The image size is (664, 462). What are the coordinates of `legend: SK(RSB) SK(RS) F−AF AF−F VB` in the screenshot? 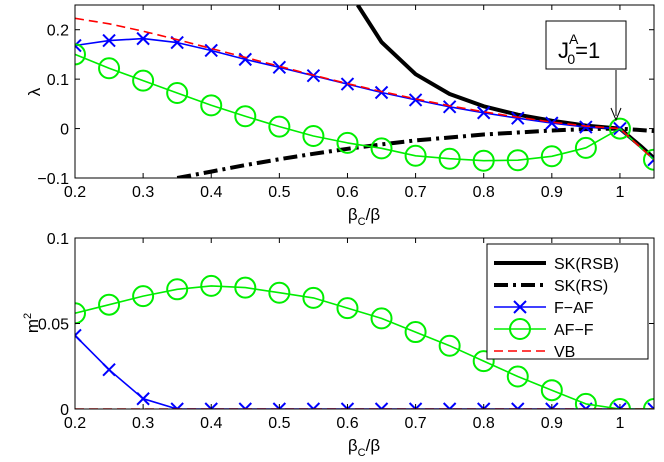 It's located at (567, 302).